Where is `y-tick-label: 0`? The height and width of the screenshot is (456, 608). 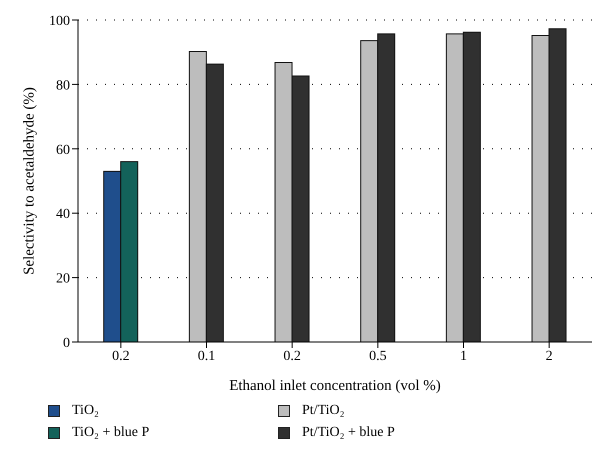 y-tick-label: 0 is located at coordinates (66, 343).